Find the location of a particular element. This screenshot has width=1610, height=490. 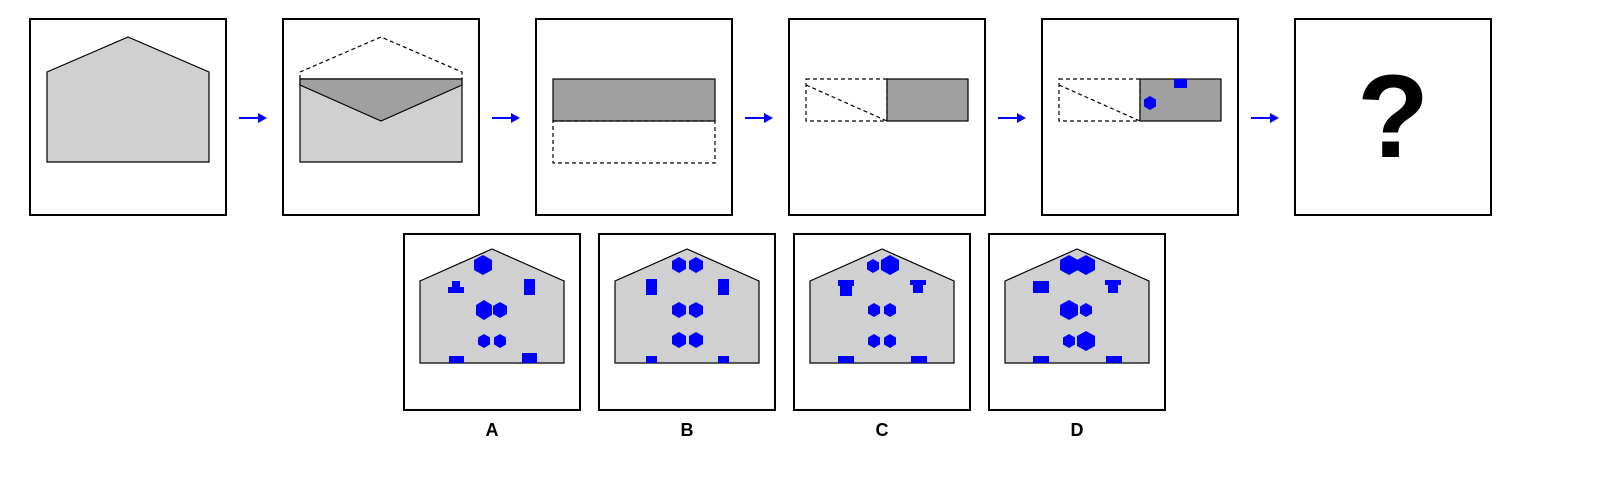

option-a-figure is located at coordinates (492, 306).